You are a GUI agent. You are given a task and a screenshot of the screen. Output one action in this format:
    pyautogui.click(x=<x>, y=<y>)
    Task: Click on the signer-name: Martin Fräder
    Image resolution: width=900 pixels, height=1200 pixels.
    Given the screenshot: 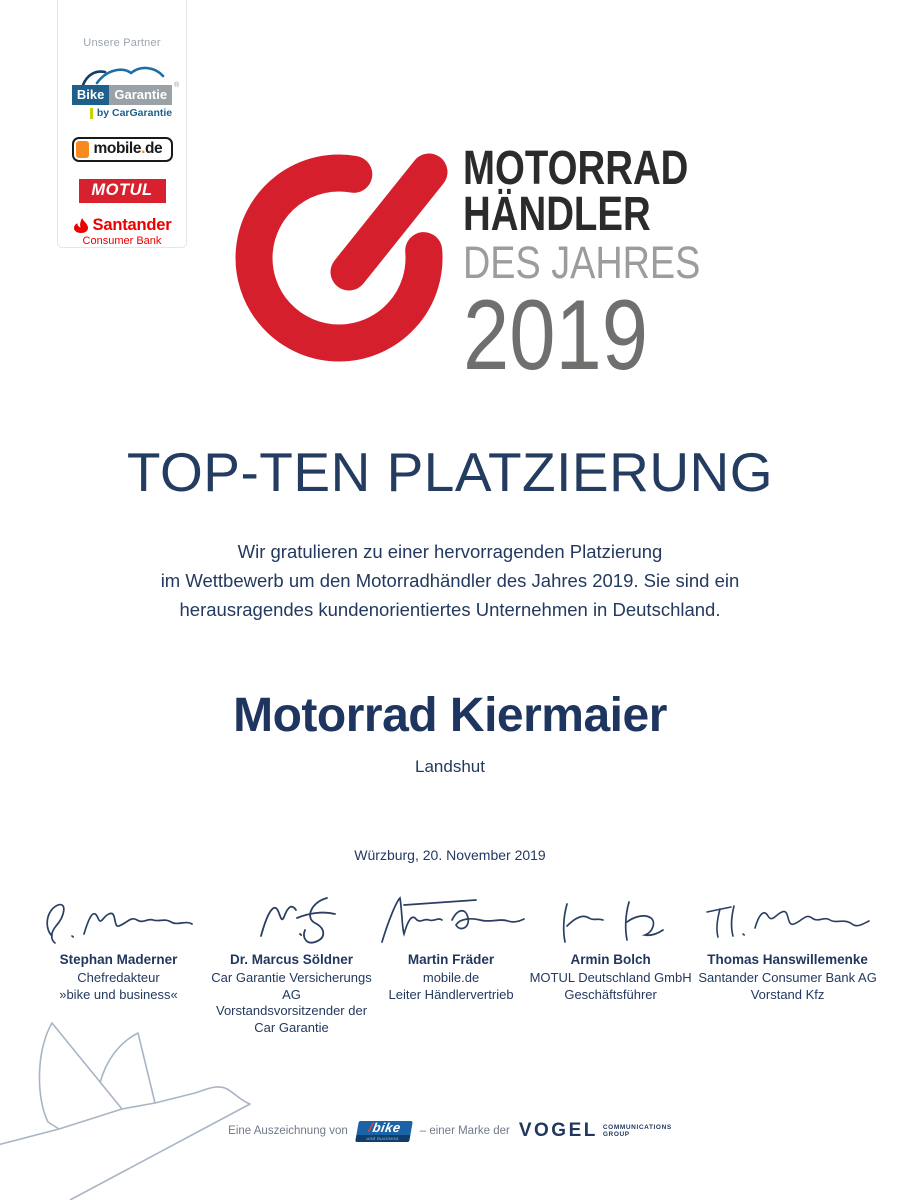 What is the action you would take?
    pyautogui.click(x=451, y=959)
    